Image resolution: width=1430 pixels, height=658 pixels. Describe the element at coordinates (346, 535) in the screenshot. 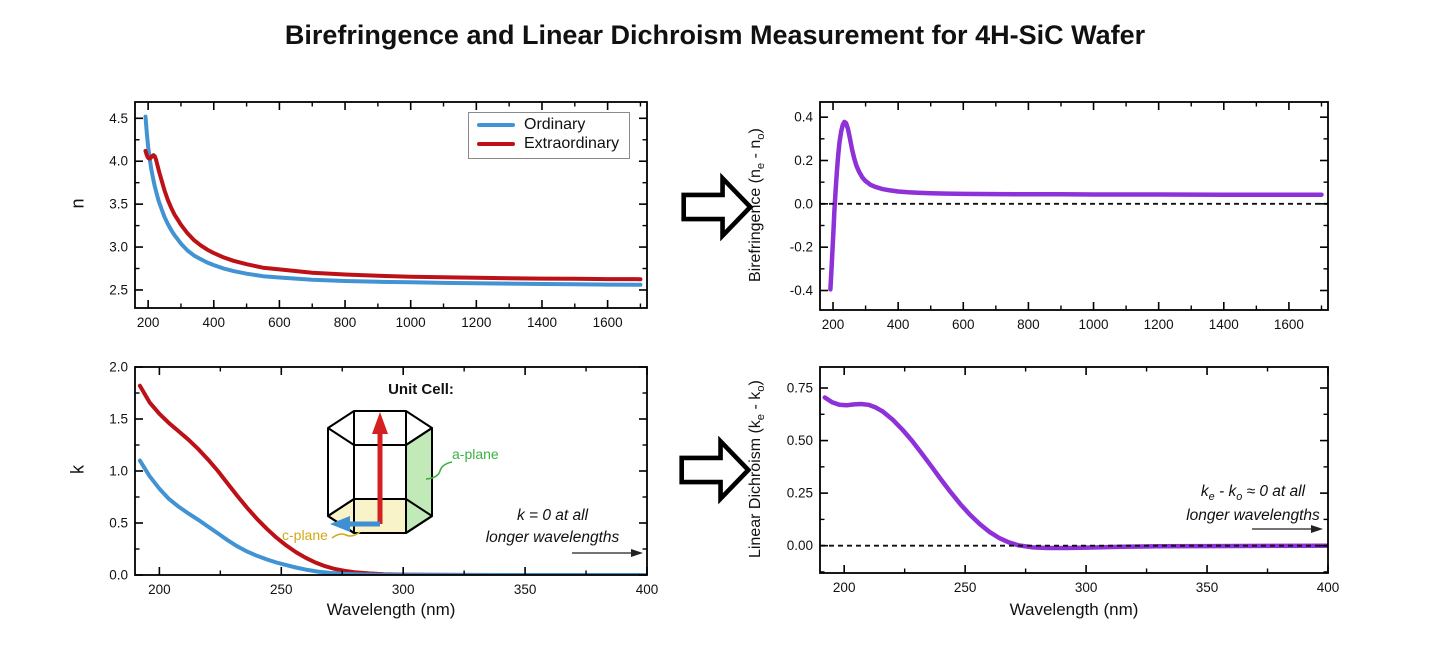

I see `c-plane-callout-line` at that location.